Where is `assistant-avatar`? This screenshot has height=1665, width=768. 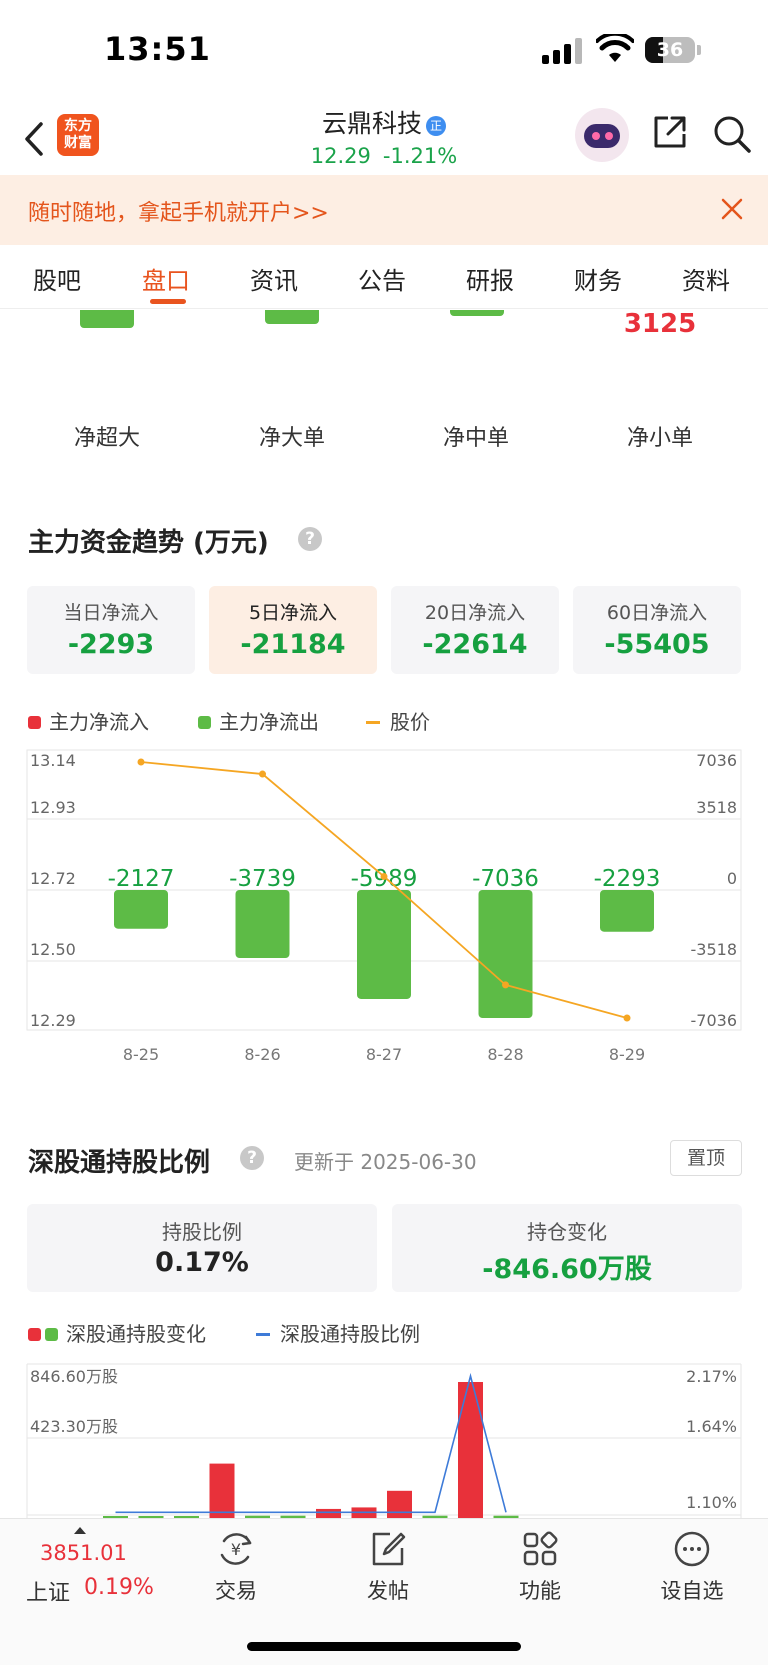
assistant-avatar is located at coordinates (602, 135).